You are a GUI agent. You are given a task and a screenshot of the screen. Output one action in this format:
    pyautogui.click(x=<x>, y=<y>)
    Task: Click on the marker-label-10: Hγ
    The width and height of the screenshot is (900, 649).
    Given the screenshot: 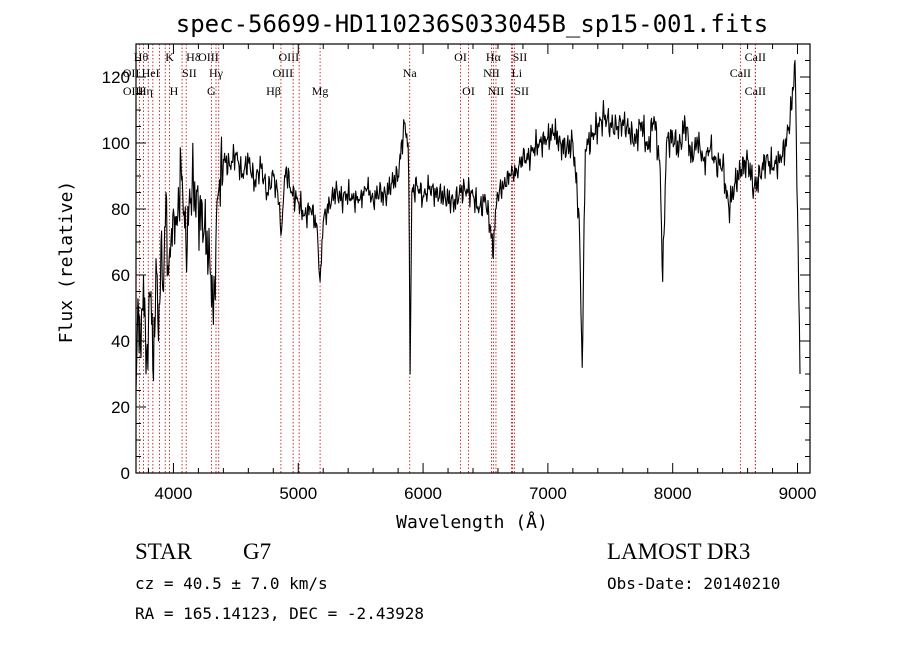 What is the action you would take?
    pyautogui.click(x=216, y=73)
    